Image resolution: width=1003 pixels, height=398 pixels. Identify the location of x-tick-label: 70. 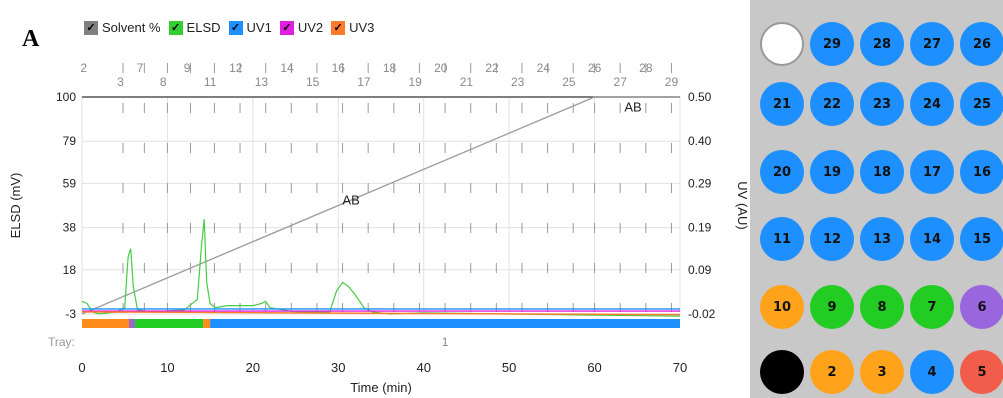
(680, 367).